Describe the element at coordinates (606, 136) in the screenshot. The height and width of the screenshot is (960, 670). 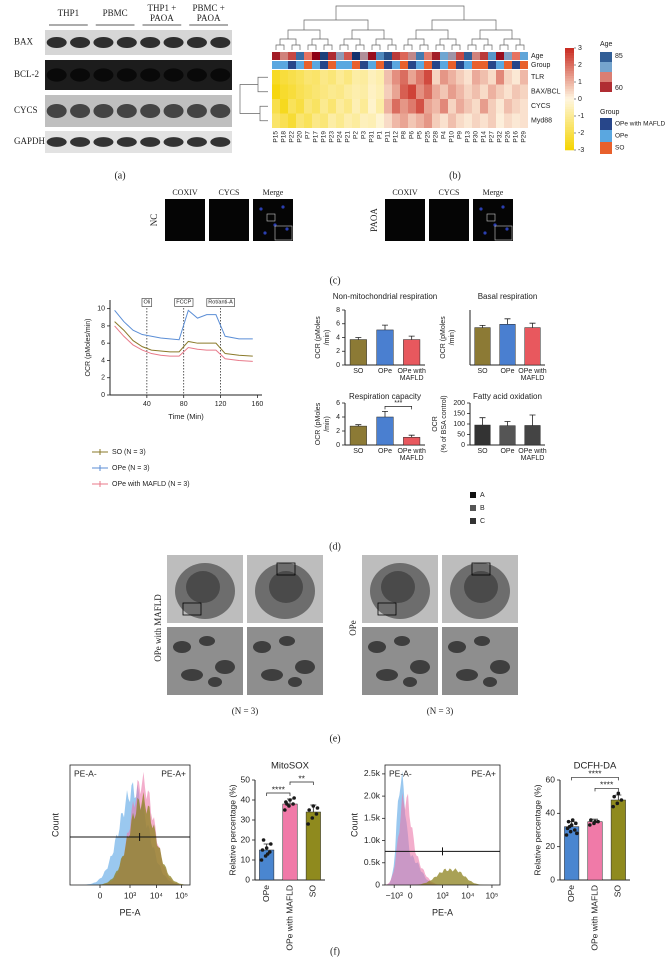
I see `group-legend-box` at that location.